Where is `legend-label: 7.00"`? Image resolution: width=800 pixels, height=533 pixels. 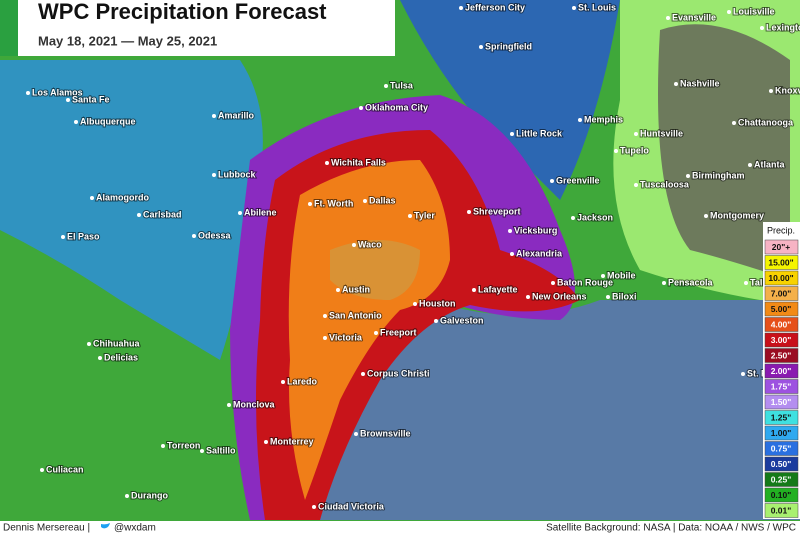
legend-label: 7.00" is located at coordinates (781, 293).